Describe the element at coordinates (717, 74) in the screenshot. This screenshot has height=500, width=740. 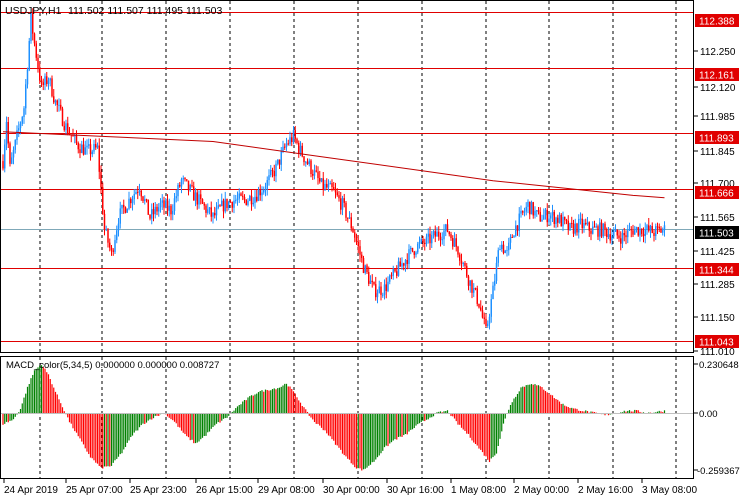
I see `level-tag-bg` at that location.